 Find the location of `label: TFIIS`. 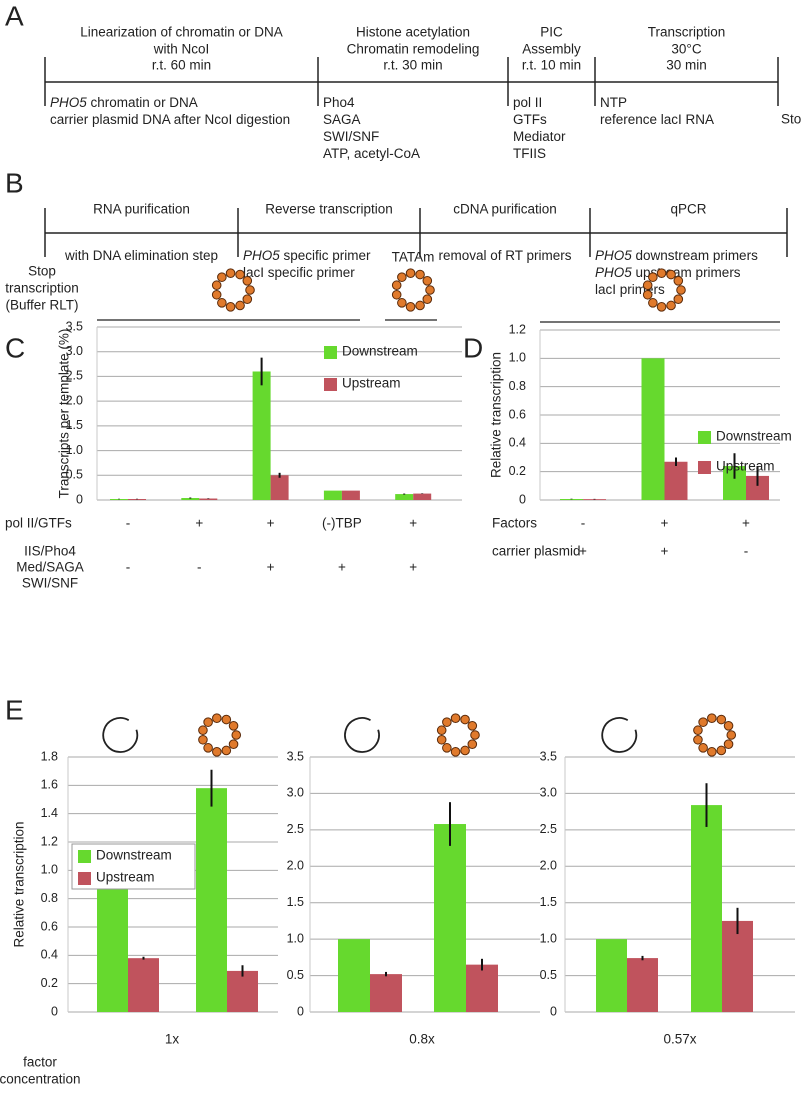

label: TFIIS is located at coordinates (529, 153).